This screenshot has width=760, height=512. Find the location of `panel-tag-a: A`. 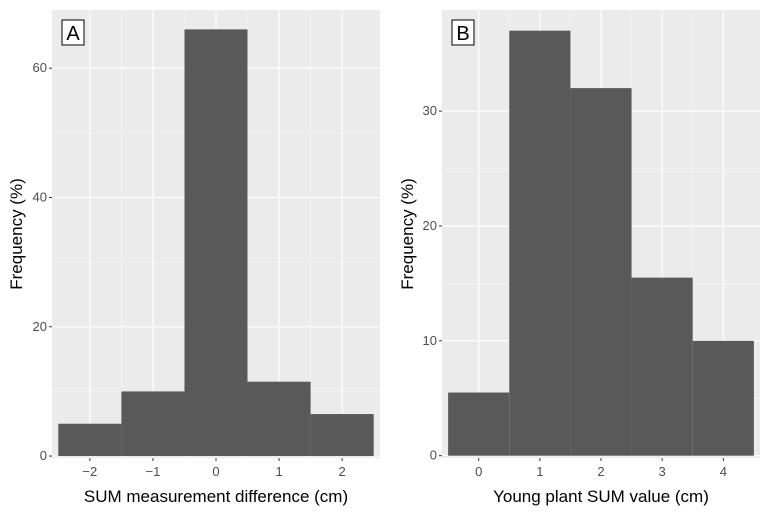

panel-tag-a: A is located at coordinates (73, 32).